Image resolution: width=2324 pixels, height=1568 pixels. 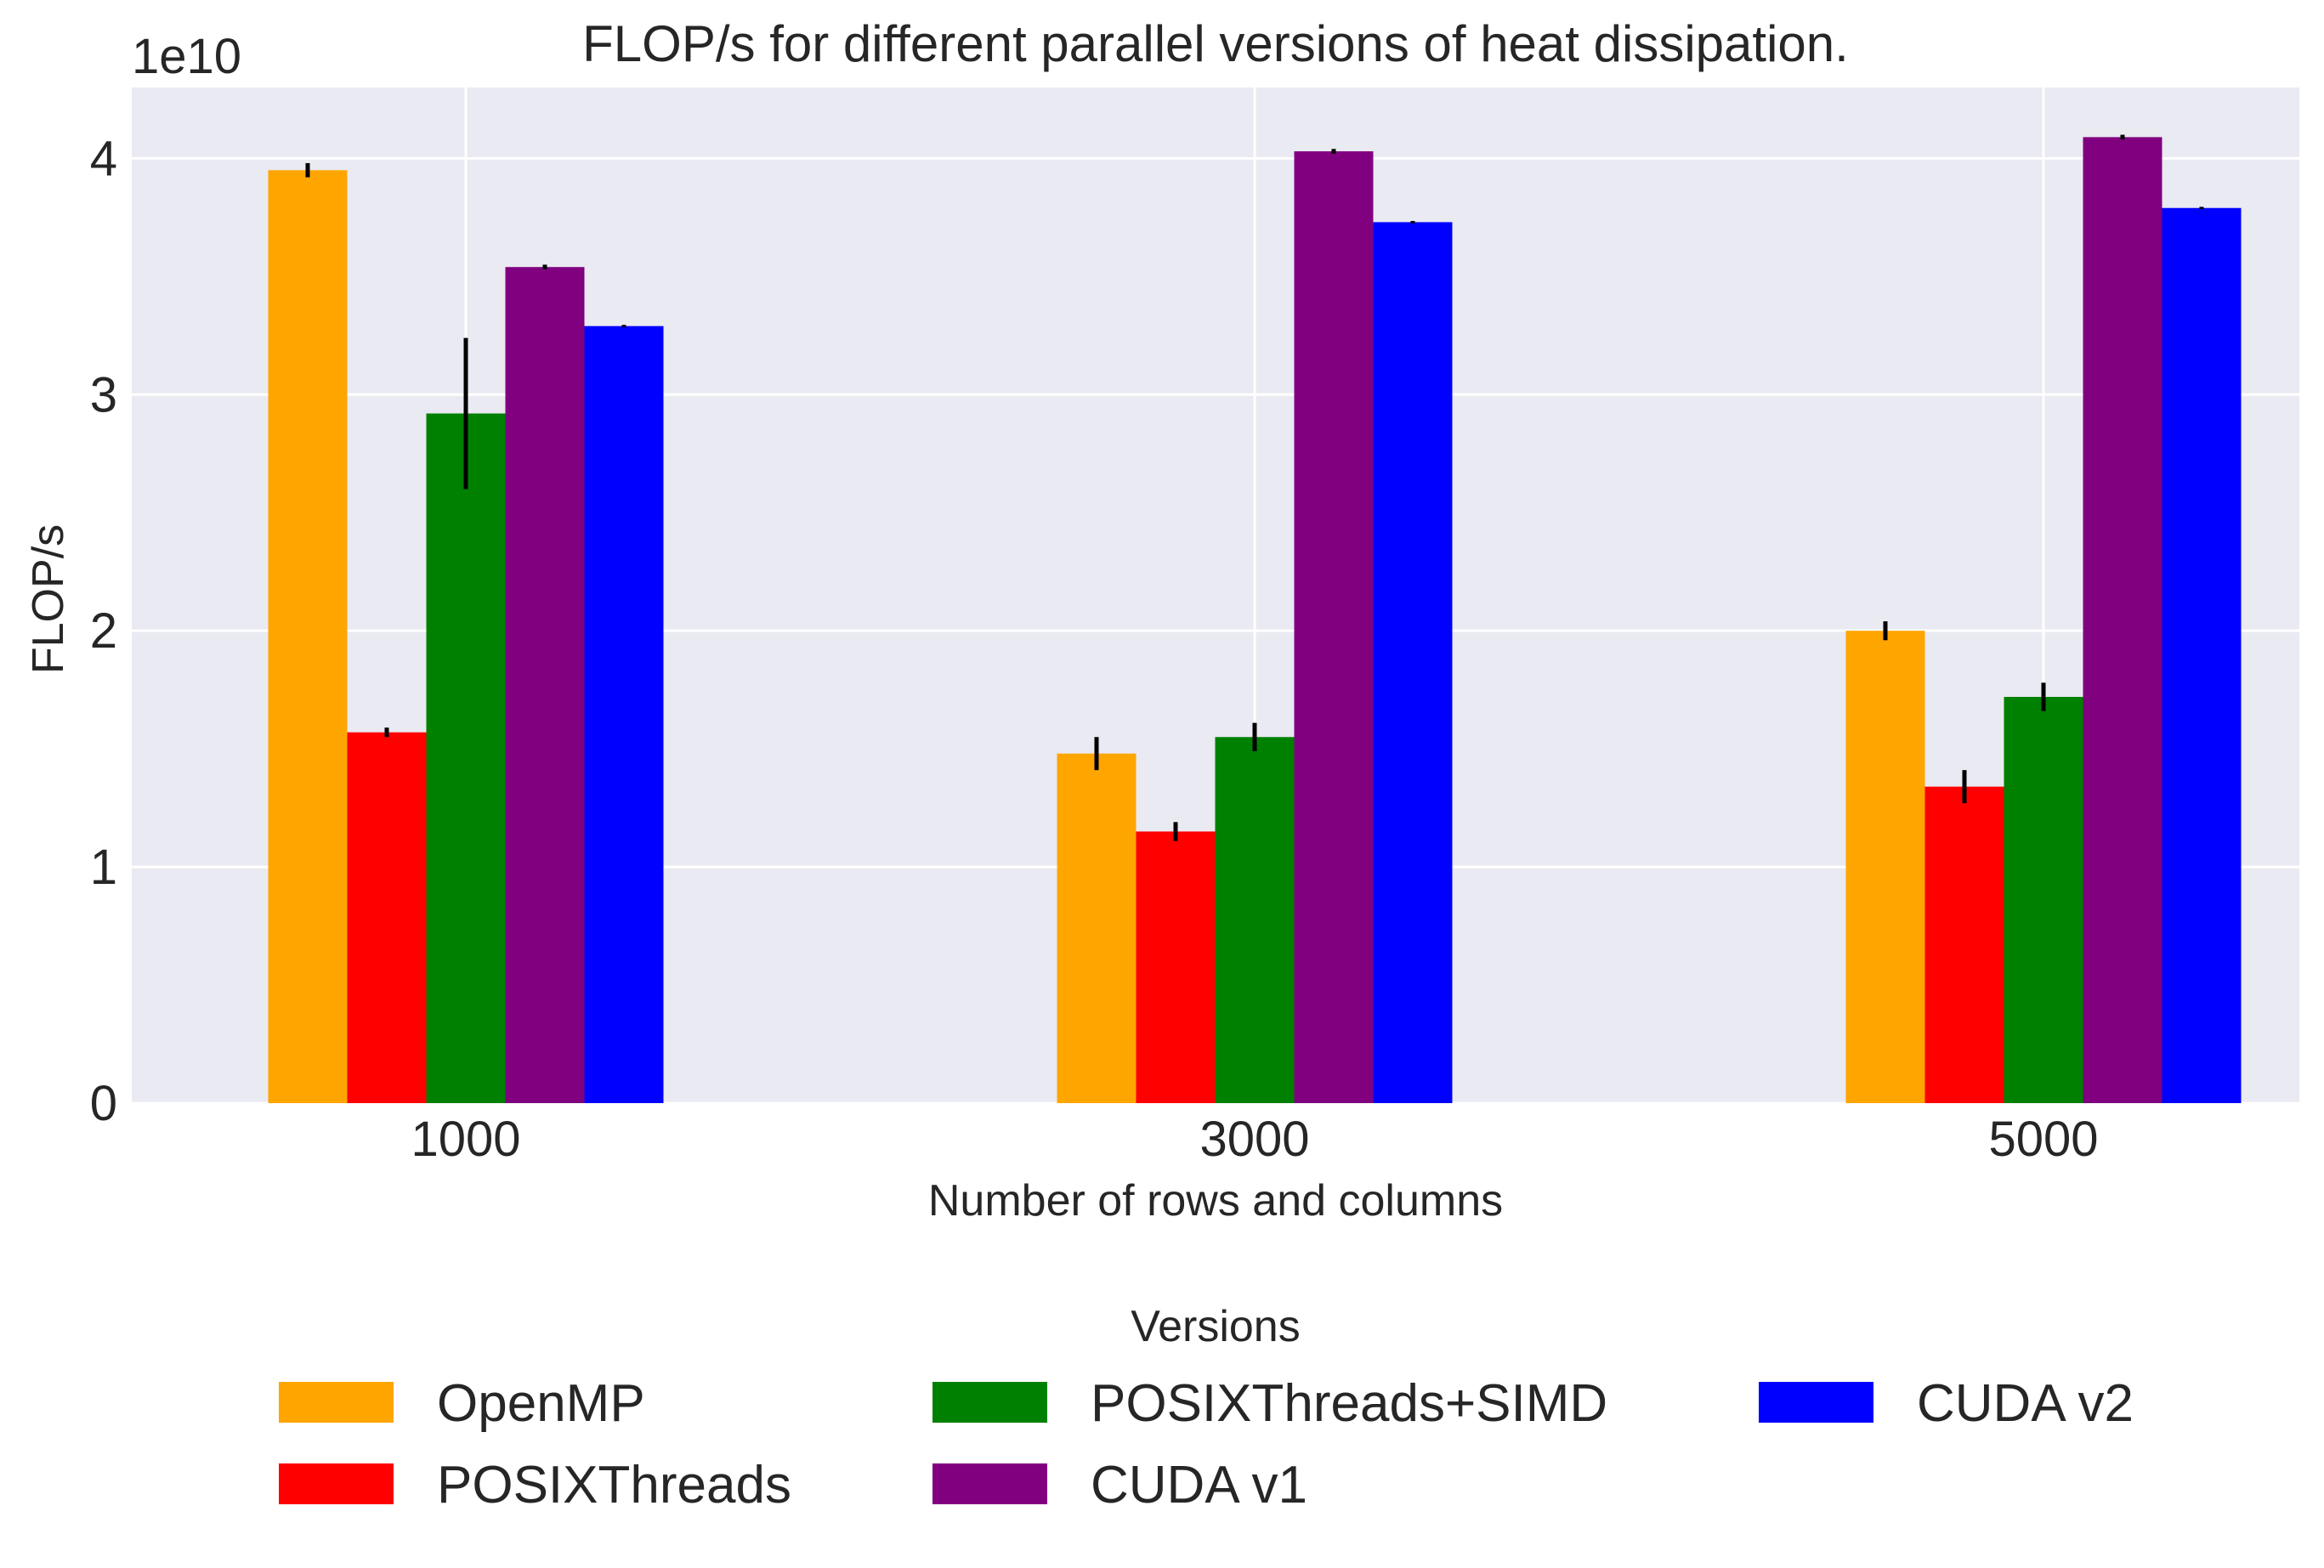 What do you see at coordinates (1215, 1201) in the screenshot?
I see `x-axis-label: Number of rows and columns` at bounding box center [1215, 1201].